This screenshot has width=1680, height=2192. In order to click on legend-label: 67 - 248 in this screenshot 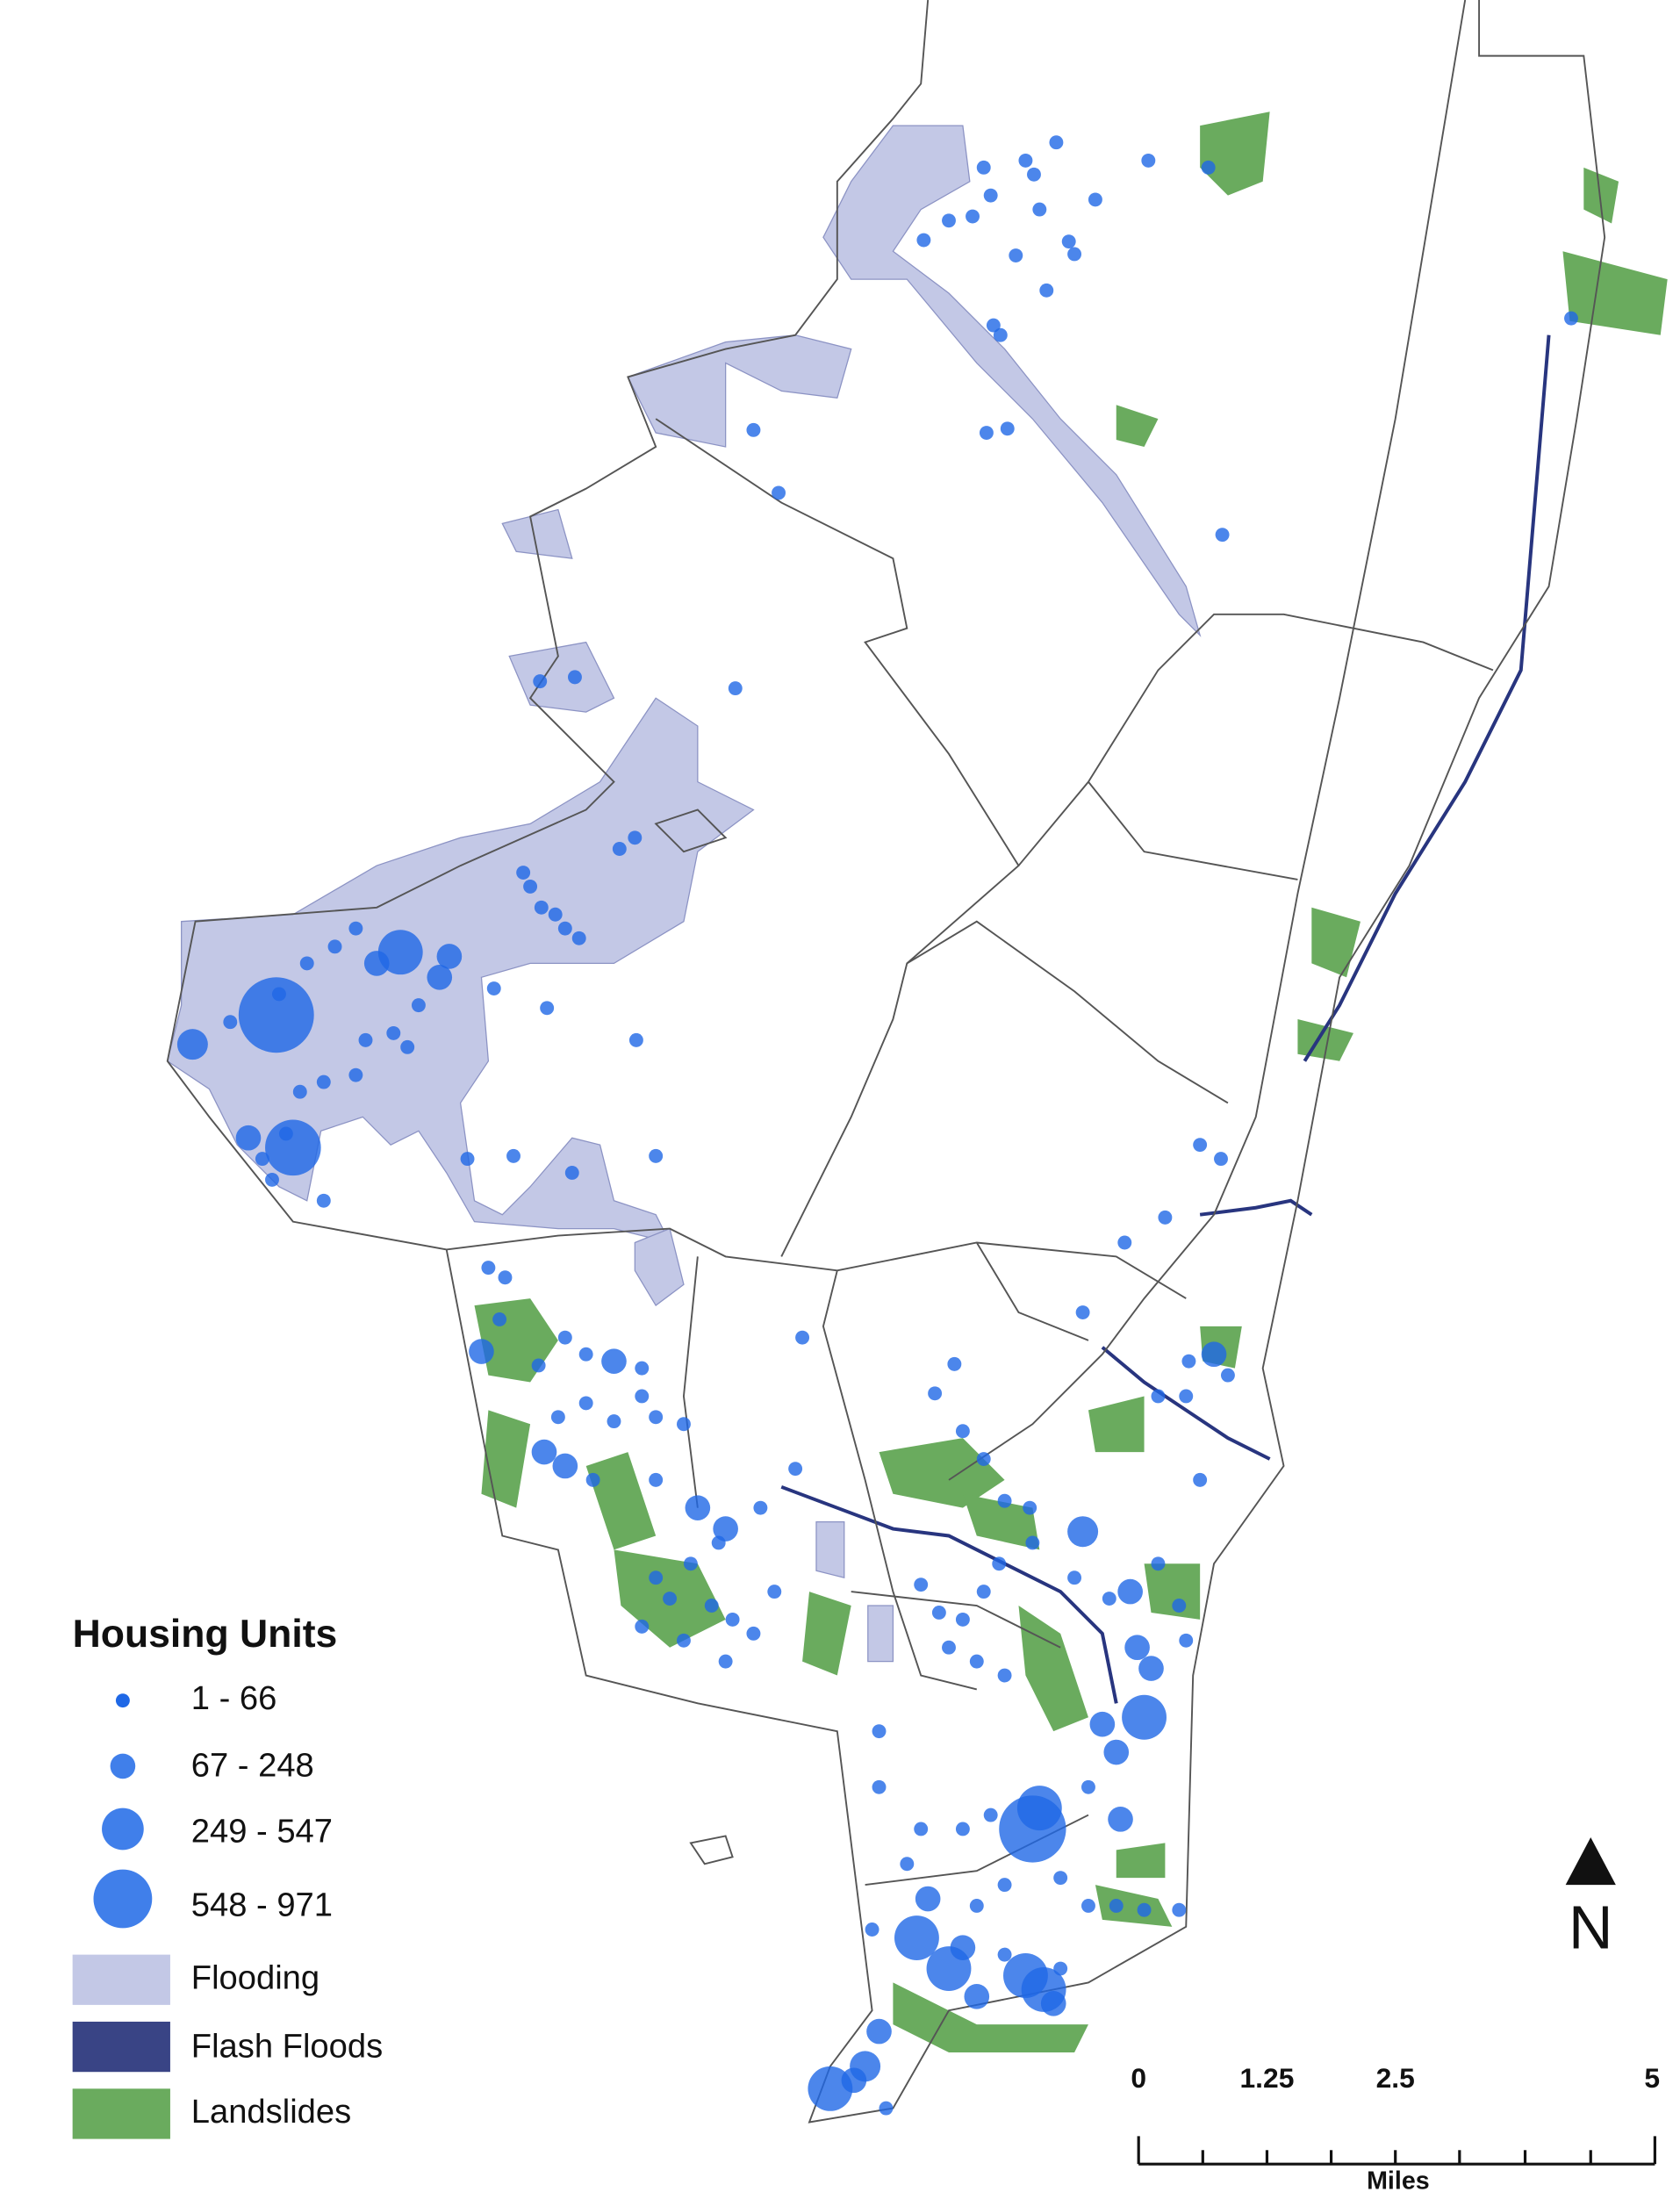, I will do `click(252, 1766)`.